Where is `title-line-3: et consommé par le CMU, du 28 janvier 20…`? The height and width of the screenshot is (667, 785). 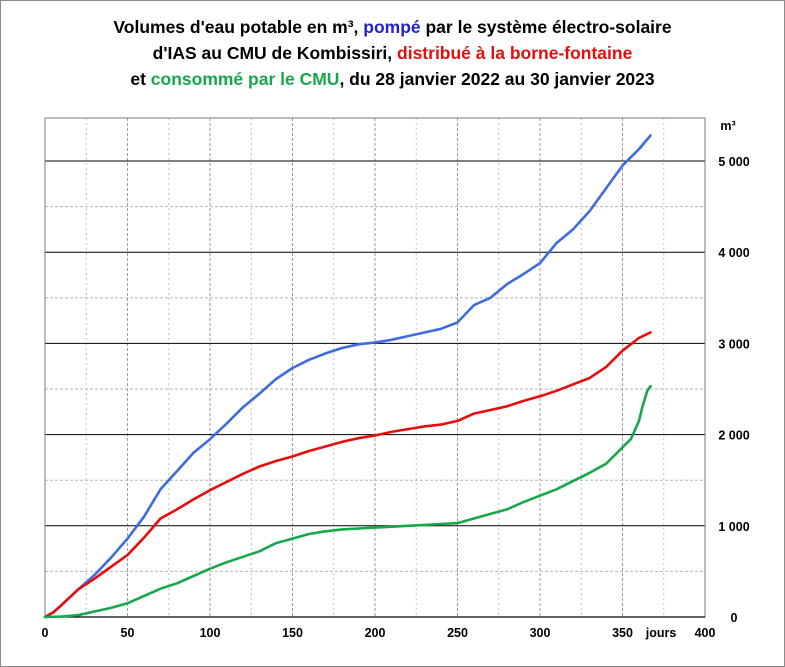
title-line-3: et consommé par le CMU, du 28 janvier 20… is located at coordinates (392, 79).